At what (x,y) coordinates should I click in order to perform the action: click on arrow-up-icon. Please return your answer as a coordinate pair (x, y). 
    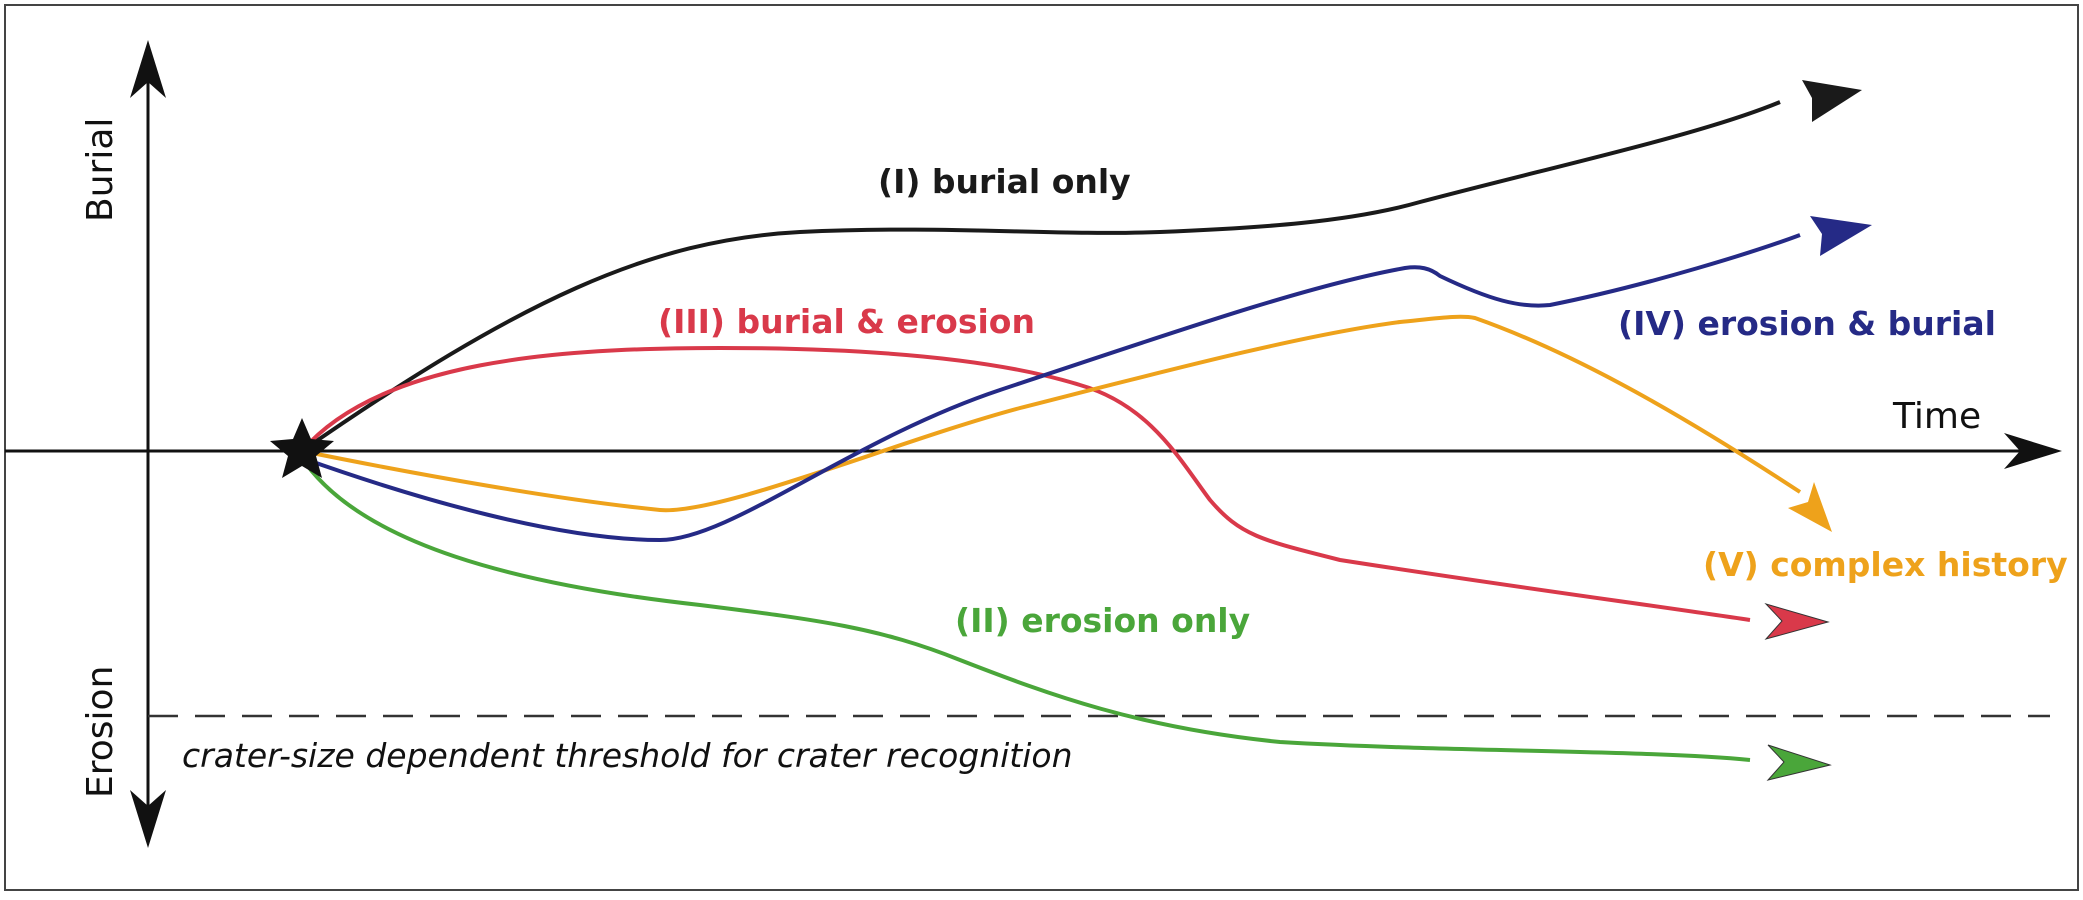
    Looking at the image, I should click on (148, 69).